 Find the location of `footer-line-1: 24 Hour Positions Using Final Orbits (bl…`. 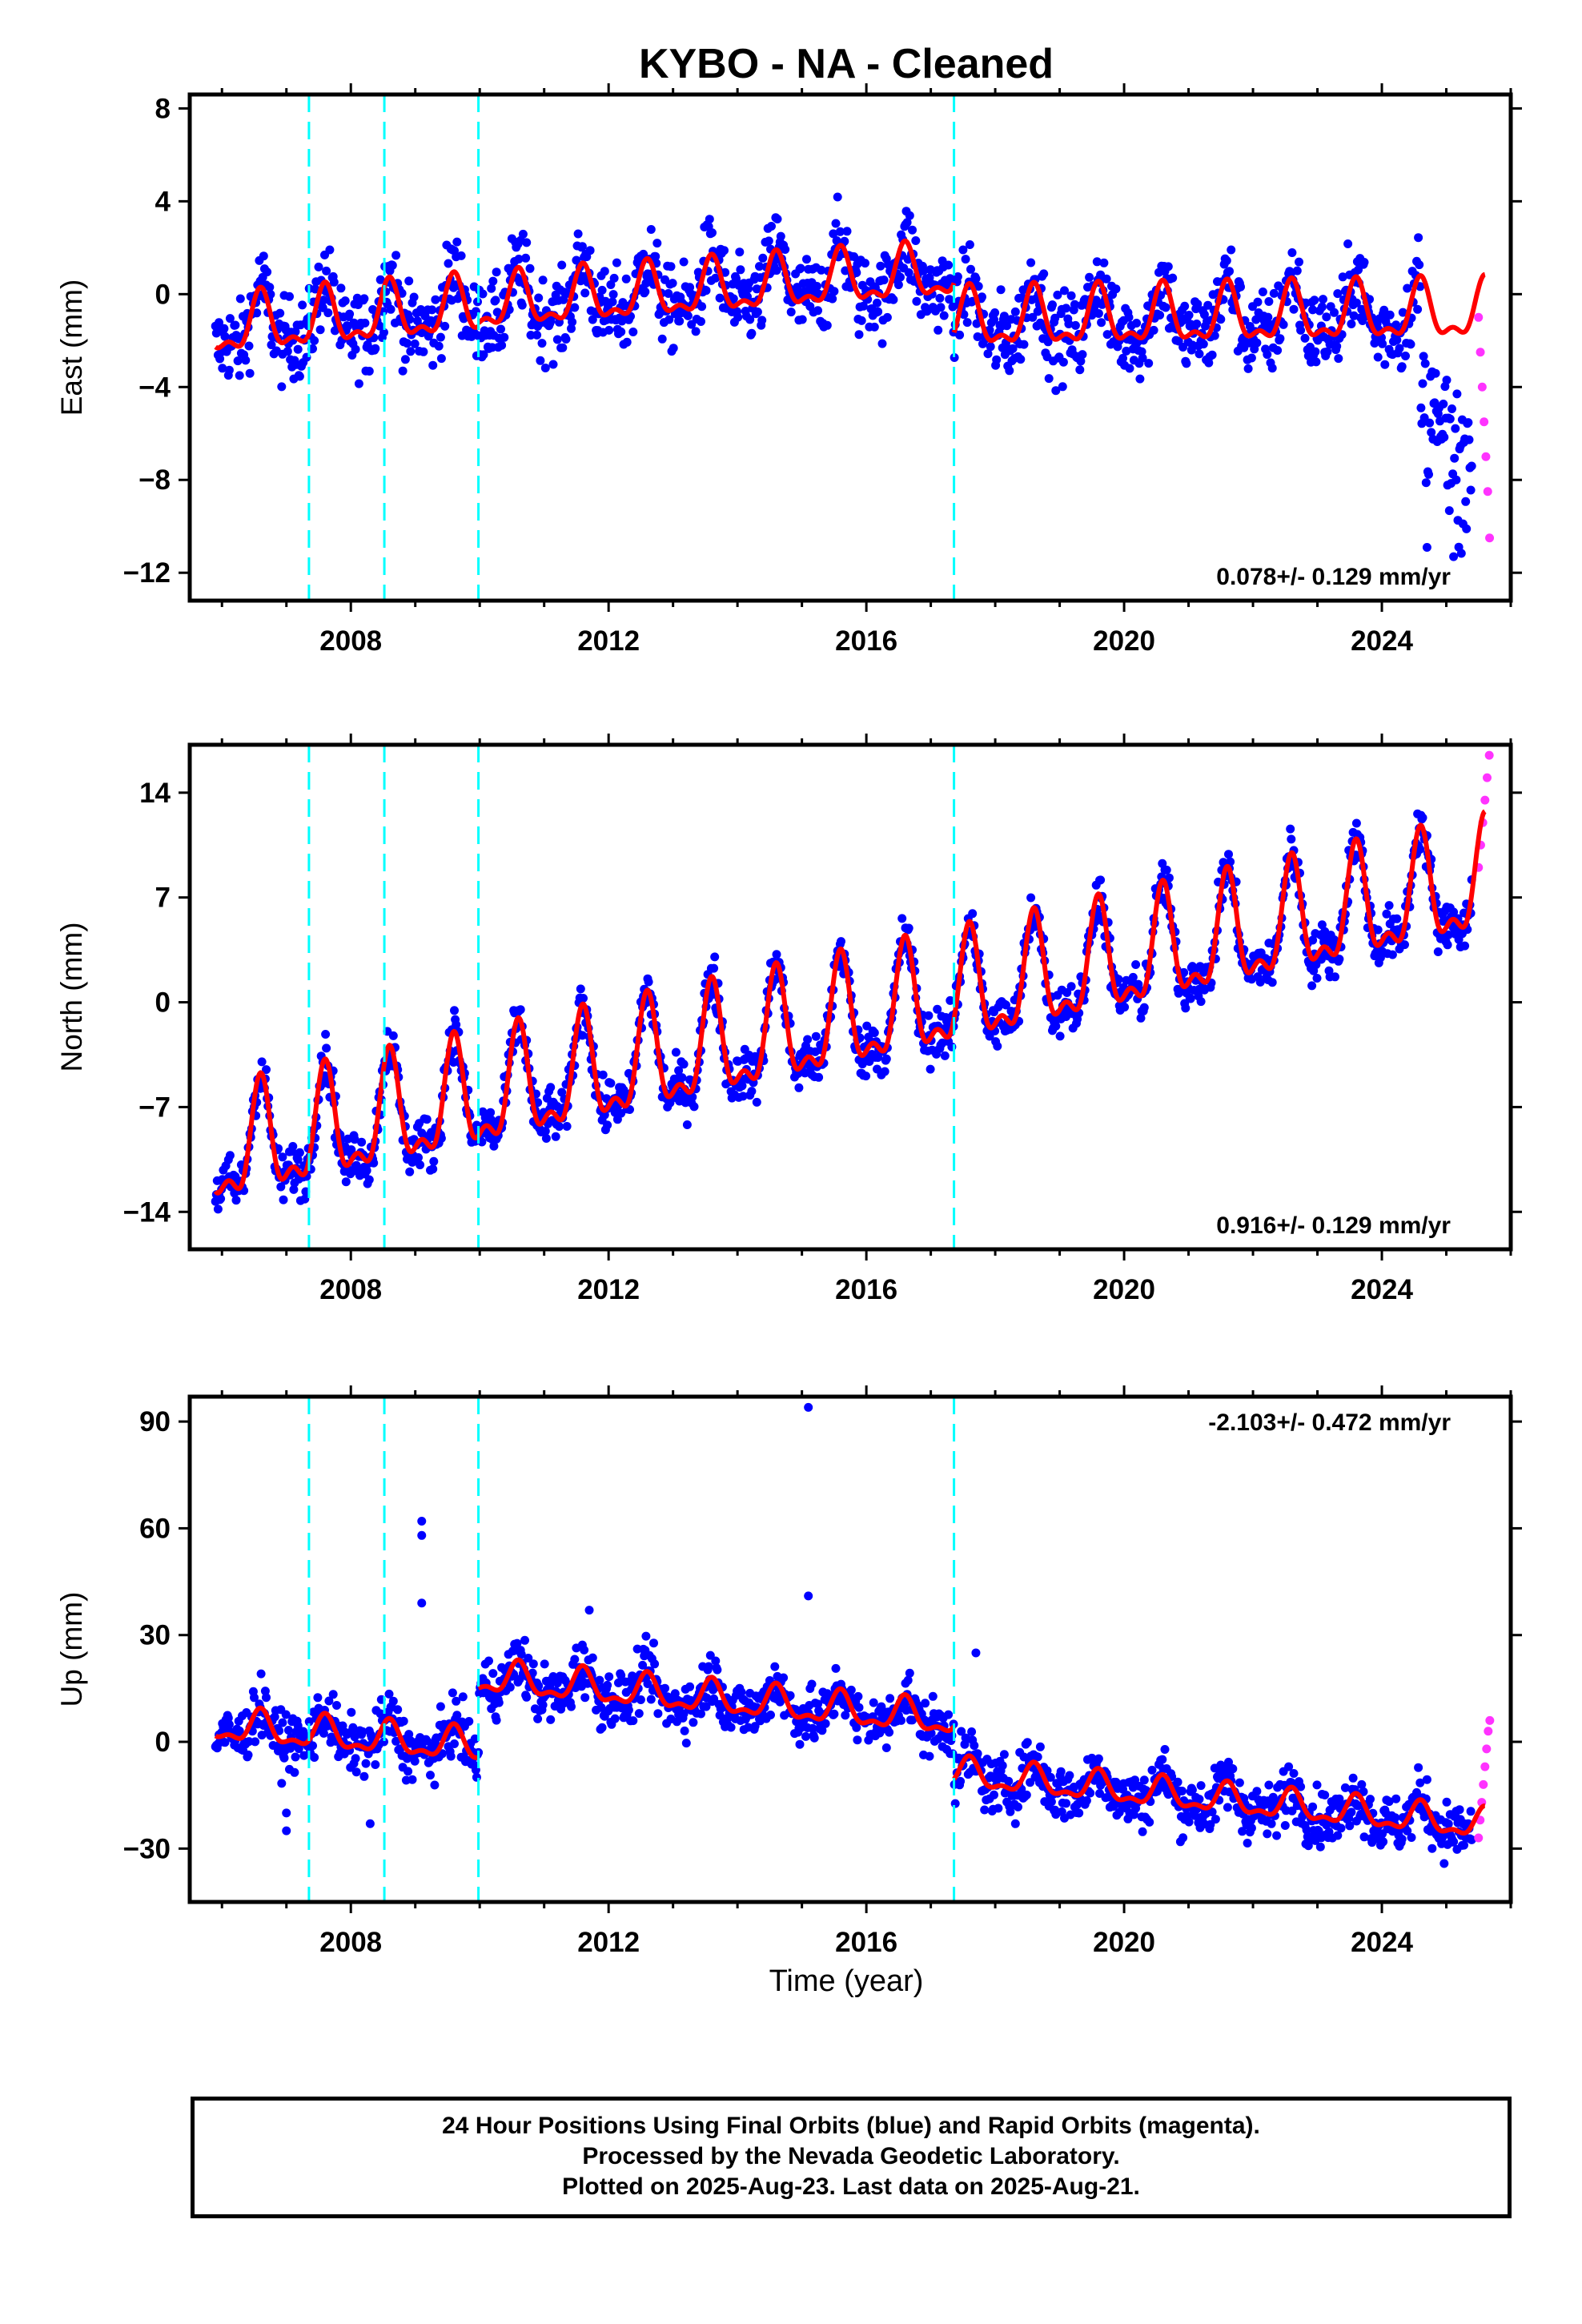

footer-line-1: 24 Hour Positions Using Final Orbits (bl… is located at coordinates (851, 2126).